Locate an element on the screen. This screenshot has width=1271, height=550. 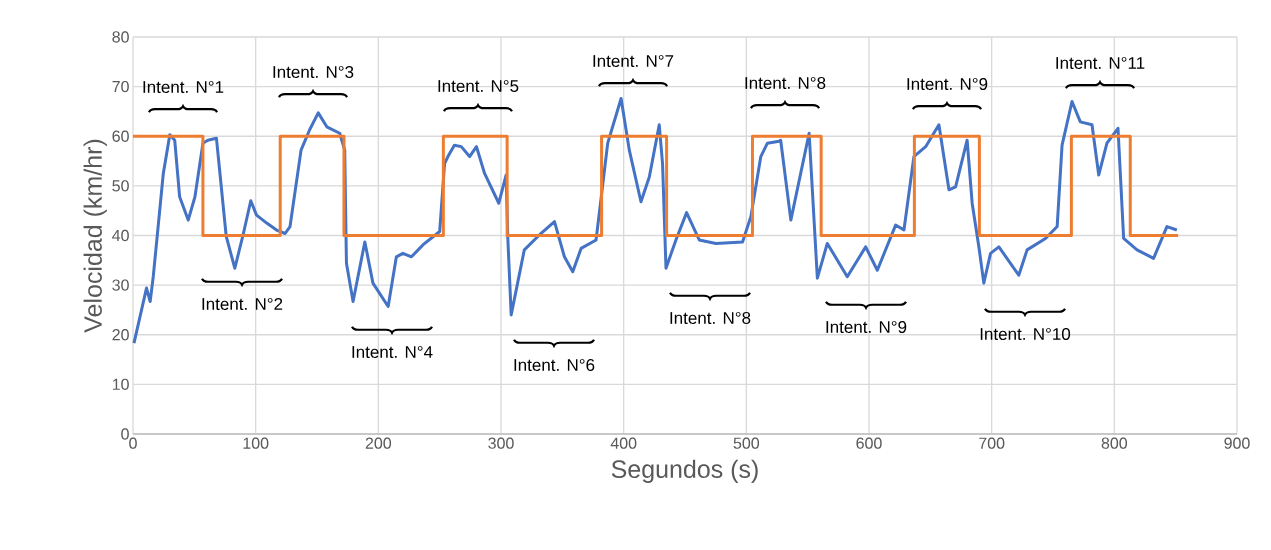
x-axis-title: Segundos (s) is located at coordinates (684, 471).